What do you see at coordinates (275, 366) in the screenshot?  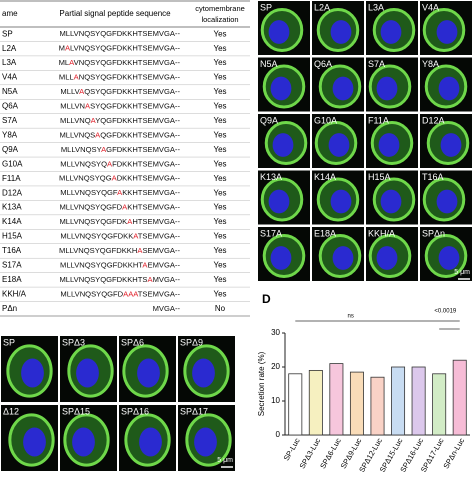 I see `y-tick-label: 20` at bounding box center [275, 366].